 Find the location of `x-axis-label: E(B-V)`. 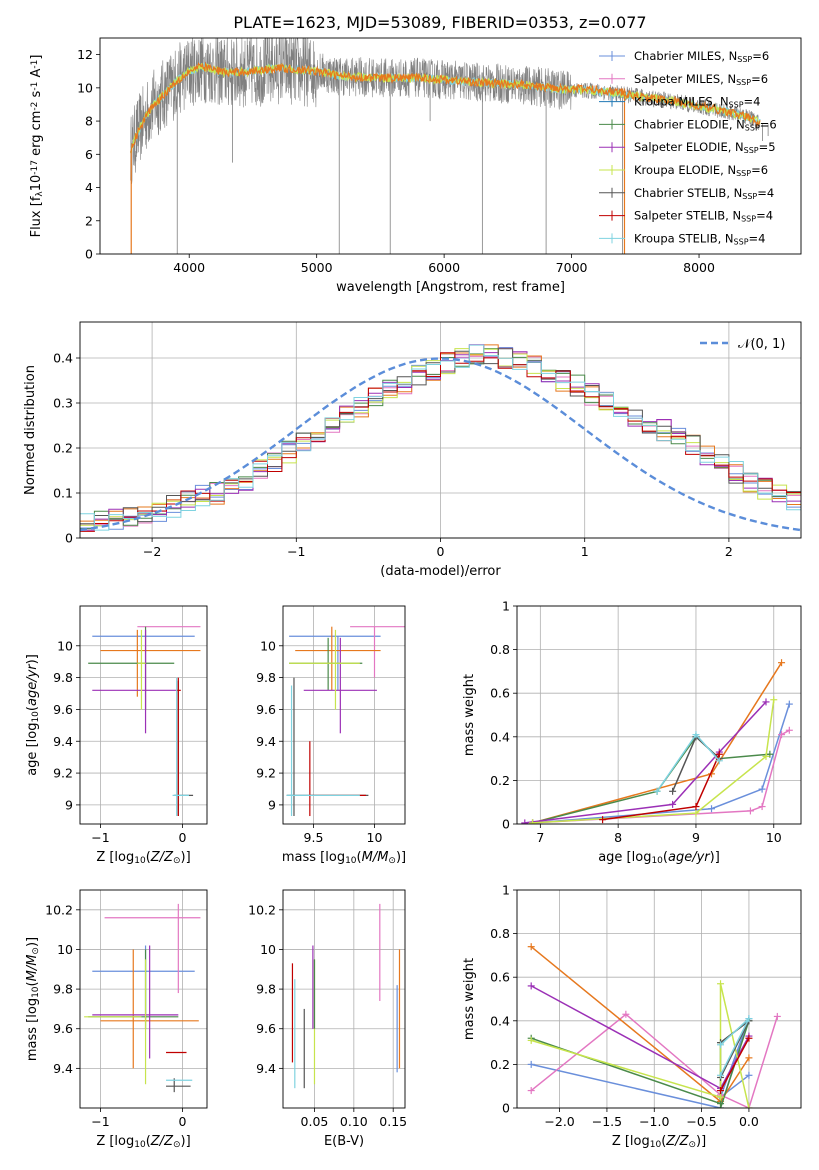

x-axis-label: E(B-V) is located at coordinates (344, 1141).